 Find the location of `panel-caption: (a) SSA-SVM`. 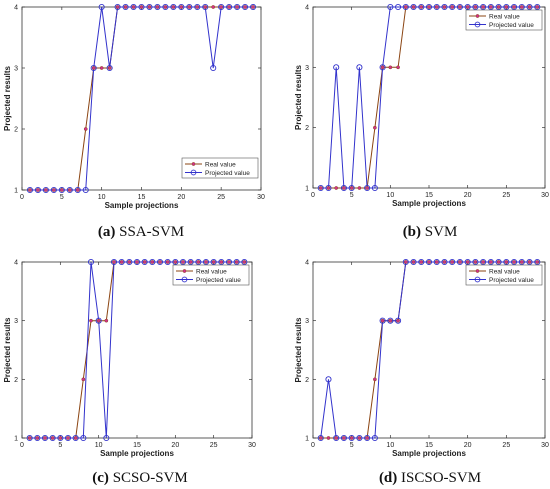

panel-caption: (a) SSA-SVM is located at coordinates (141, 232).